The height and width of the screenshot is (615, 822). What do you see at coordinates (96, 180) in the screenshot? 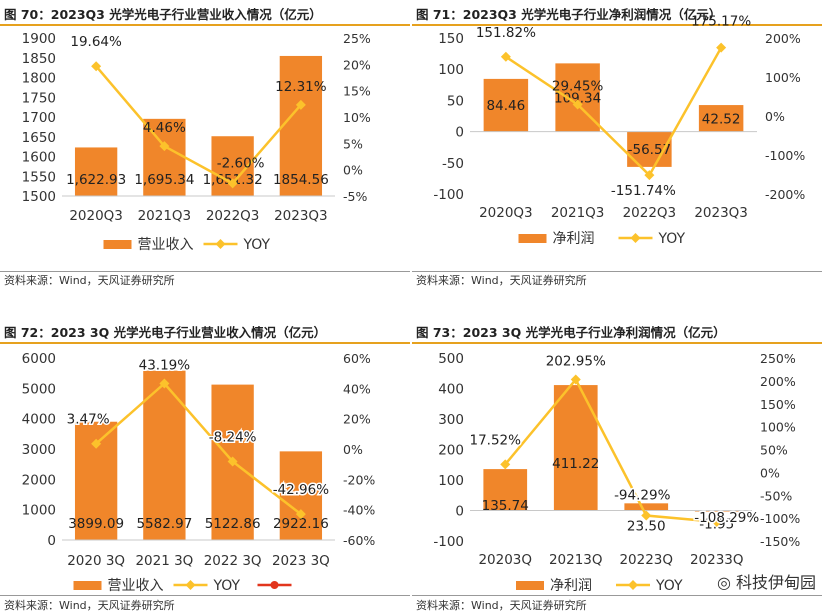
I see `bar-data-label: 1,622.93` at bounding box center [96, 180].